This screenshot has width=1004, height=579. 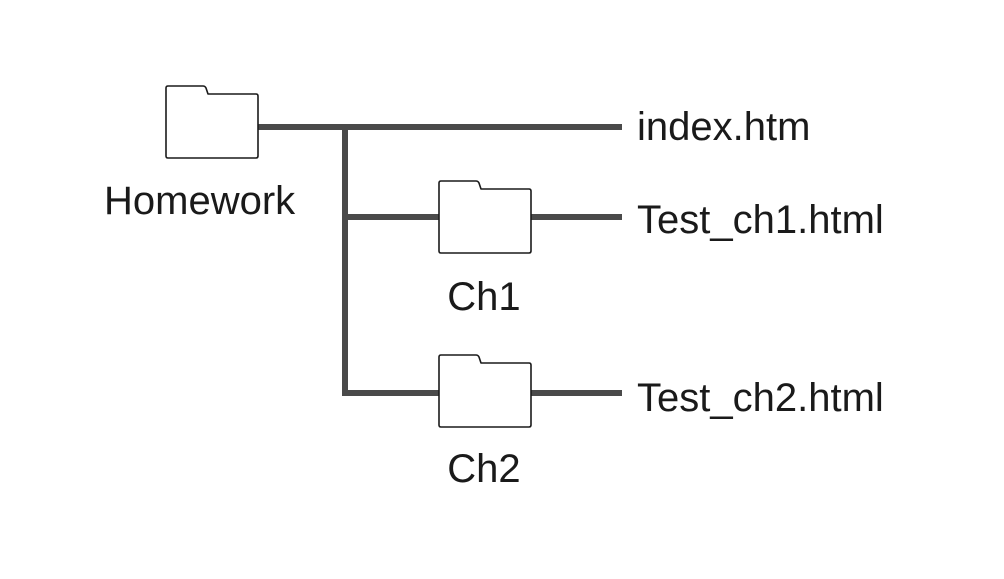 I want to click on file-label-test-ch1: Test_ch1.html, so click(x=760, y=220).